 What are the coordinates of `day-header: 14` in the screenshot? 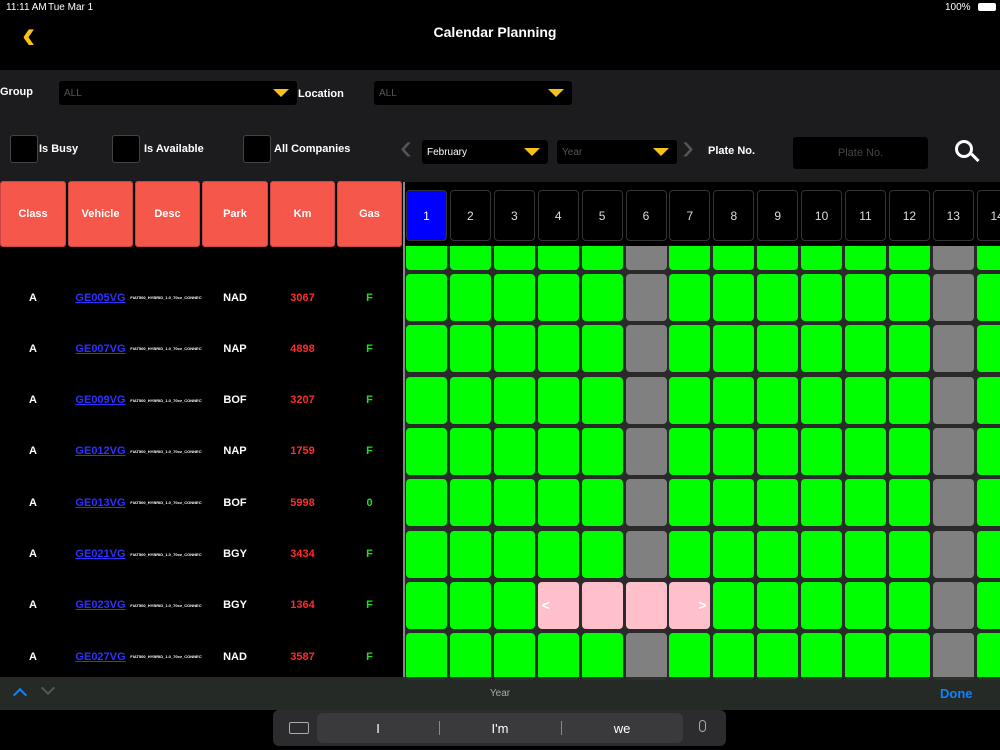 It's located at (988, 215).